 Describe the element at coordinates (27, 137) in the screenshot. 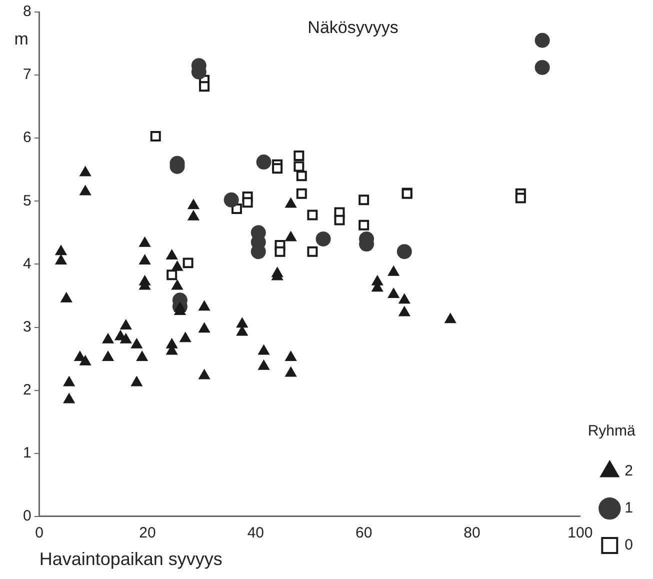

I see `y-tick-label: 6` at that location.